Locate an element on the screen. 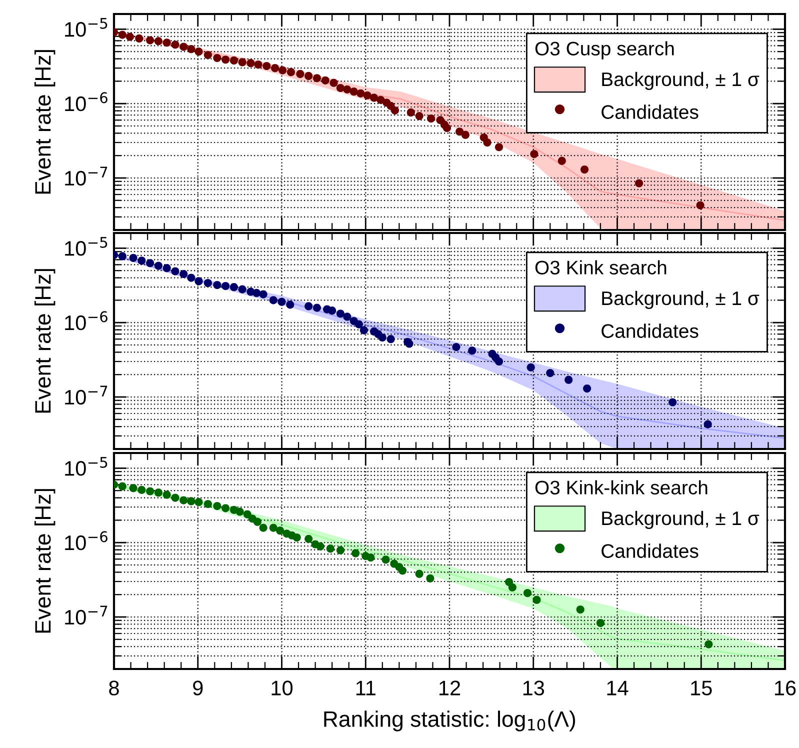 This screenshot has width=799, height=748. legend-title: O3 Kink search is located at coordinates (600, 267).